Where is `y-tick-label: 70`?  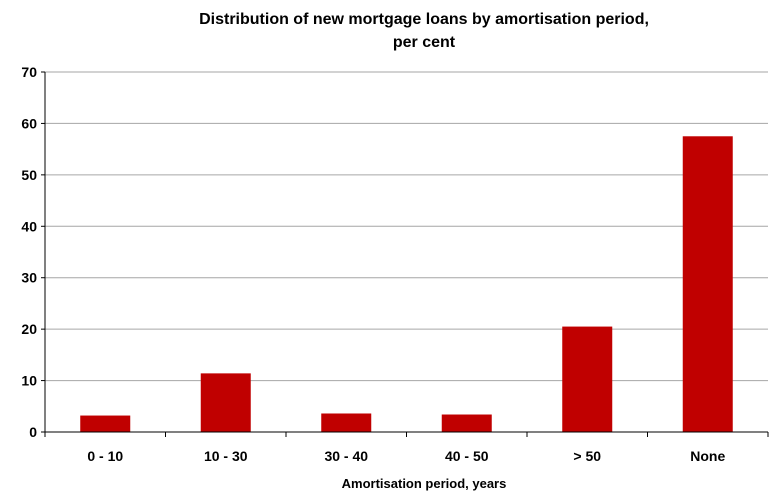
y-tick-label: 70 is located at coordinates (29, 72).